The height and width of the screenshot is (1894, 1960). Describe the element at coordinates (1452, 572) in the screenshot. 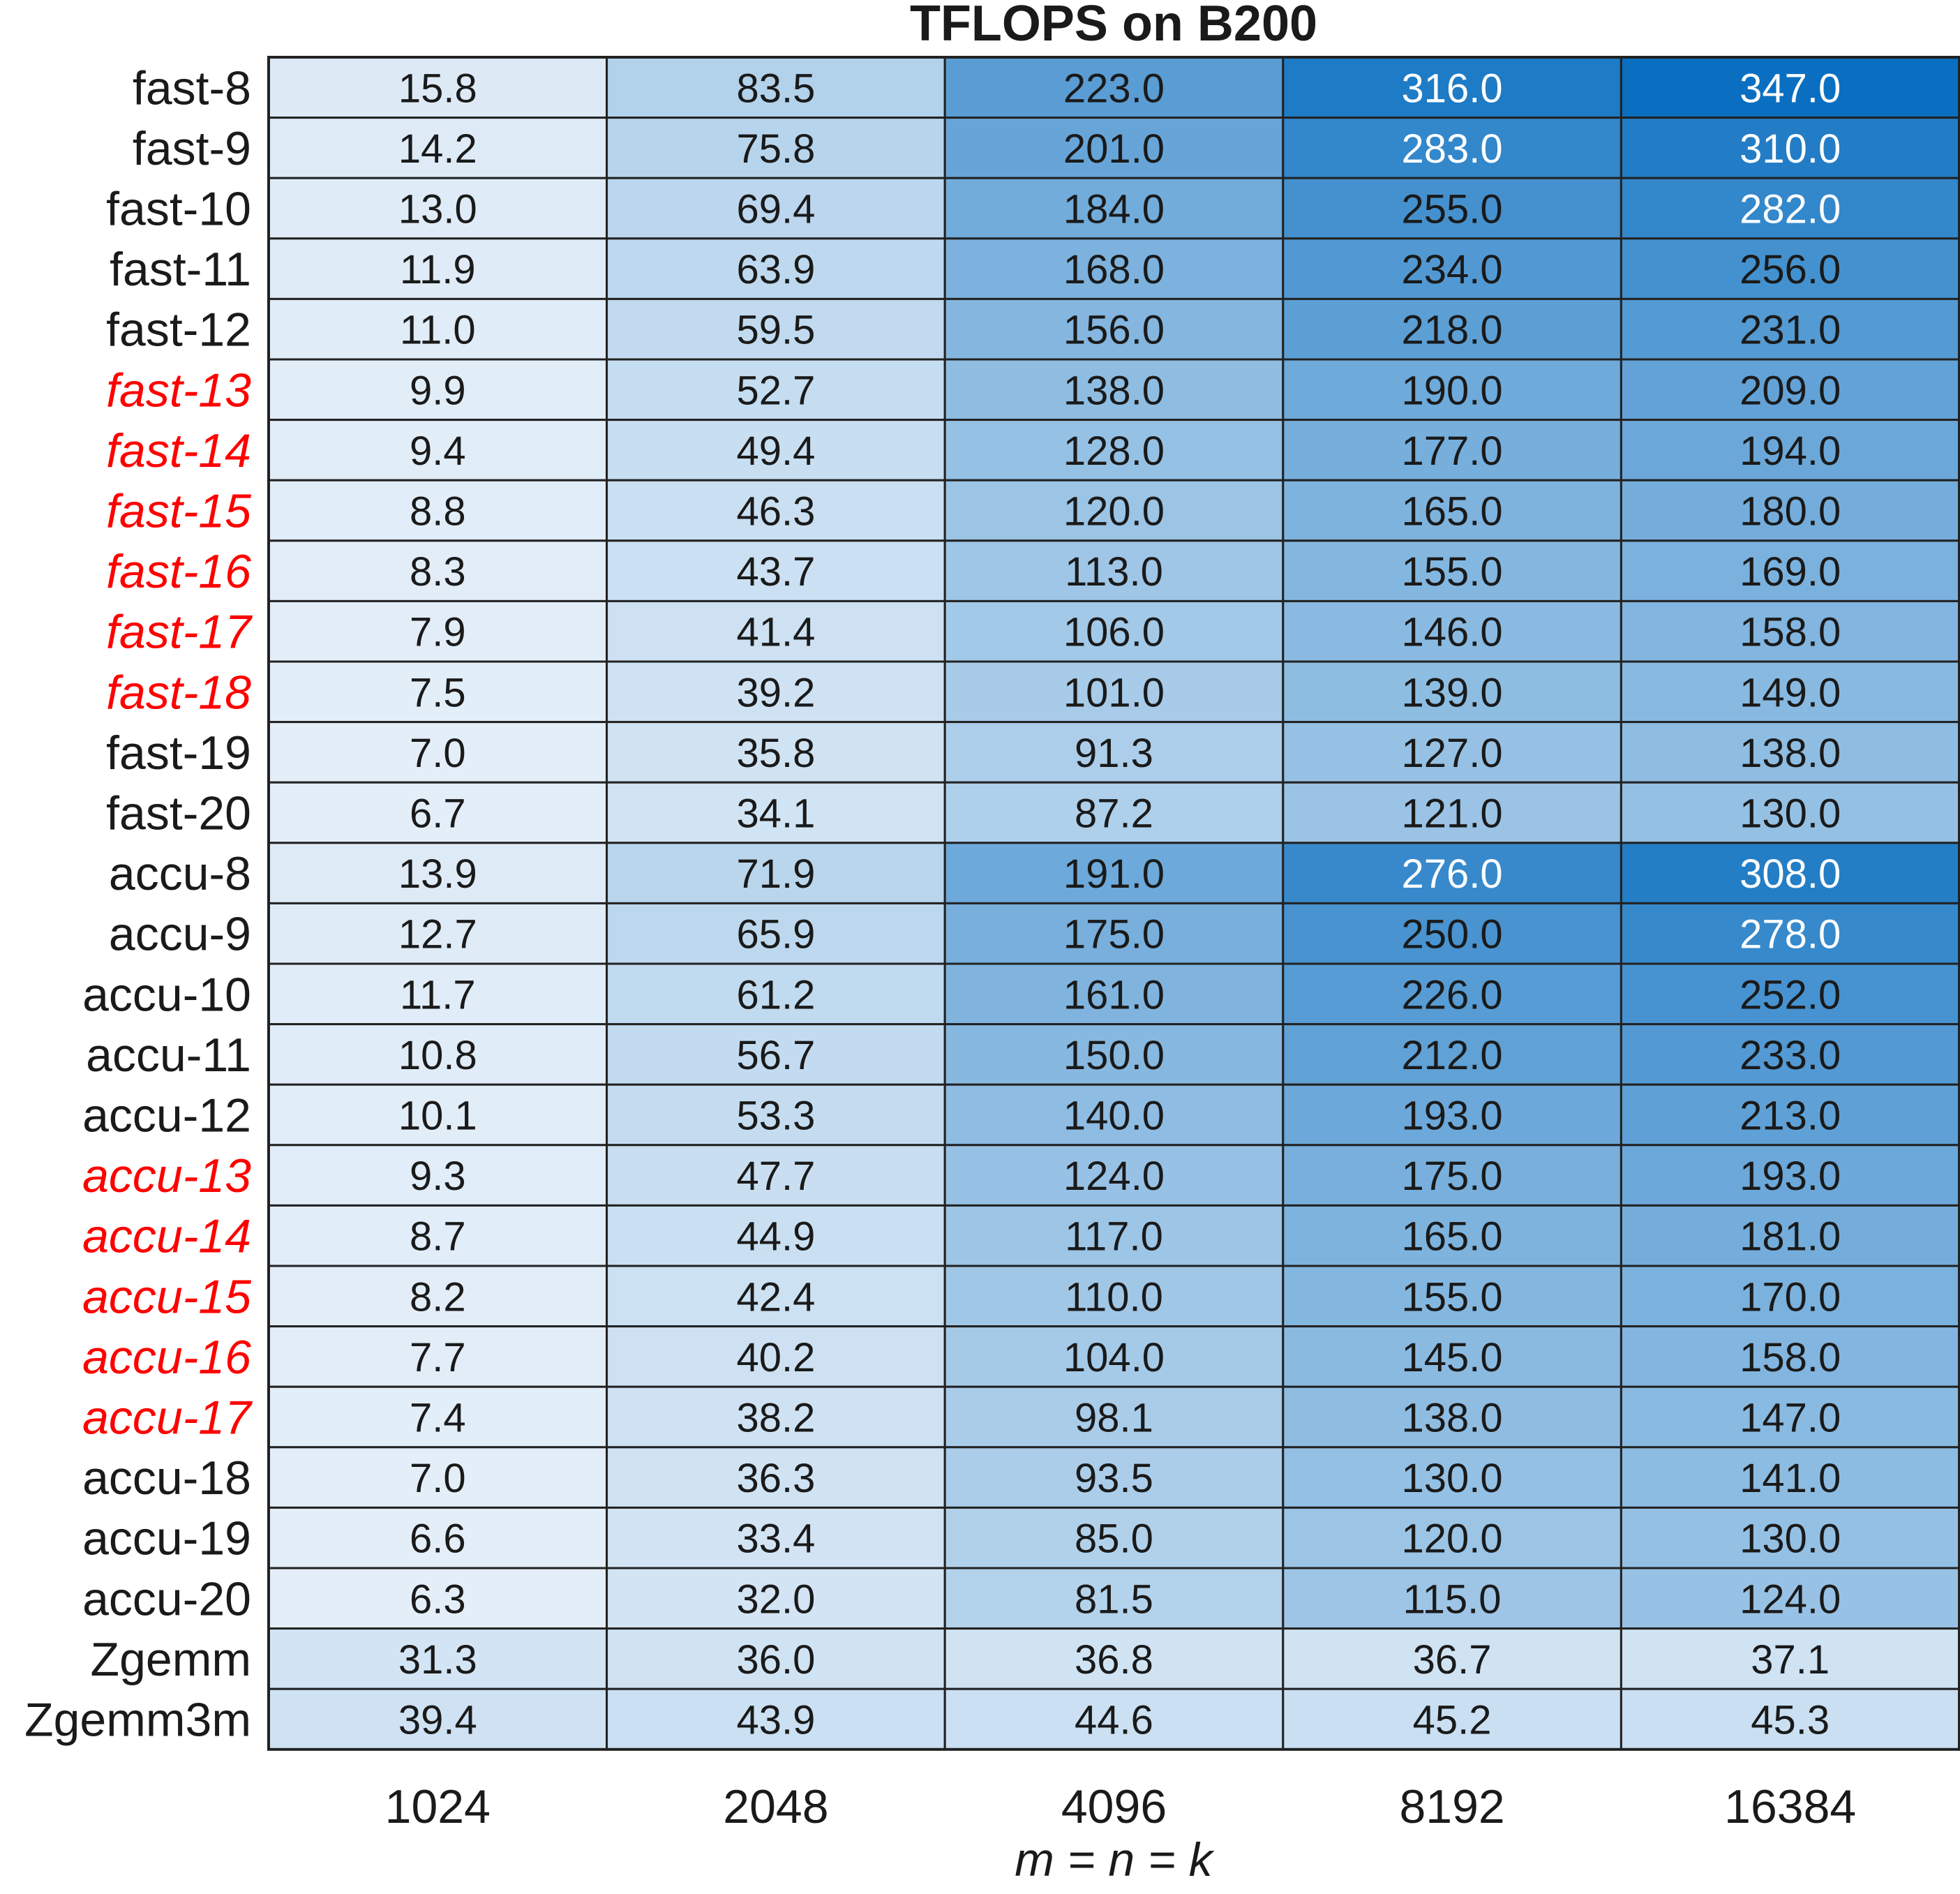

I see `cell-value-label: 155.0` at that location.